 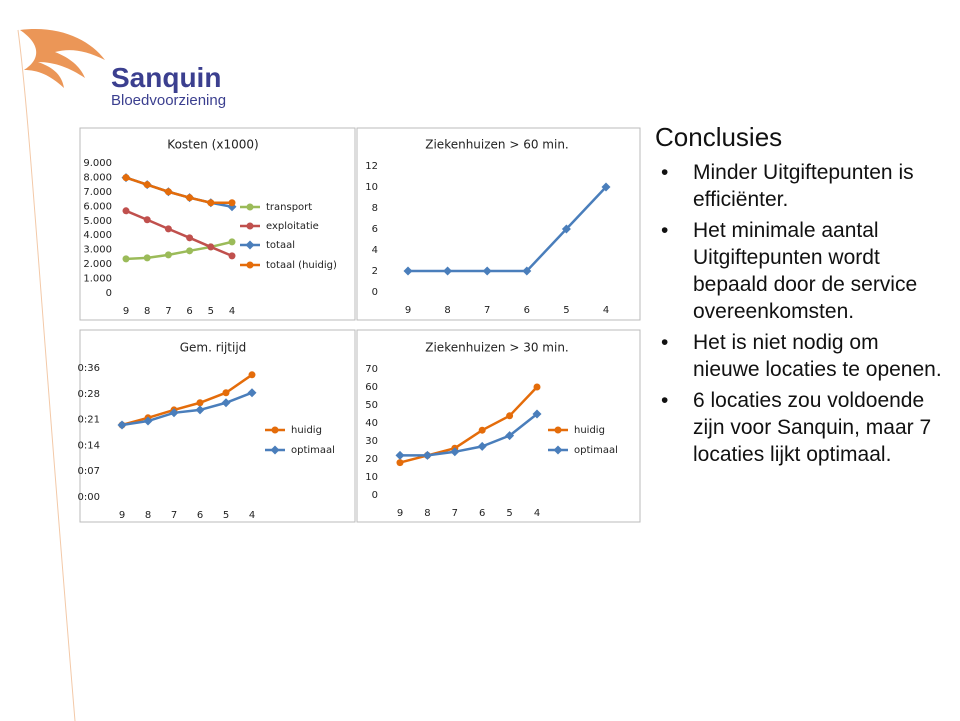 I want to click on y-tick-label: 7.000, so click(x=97, y=192).